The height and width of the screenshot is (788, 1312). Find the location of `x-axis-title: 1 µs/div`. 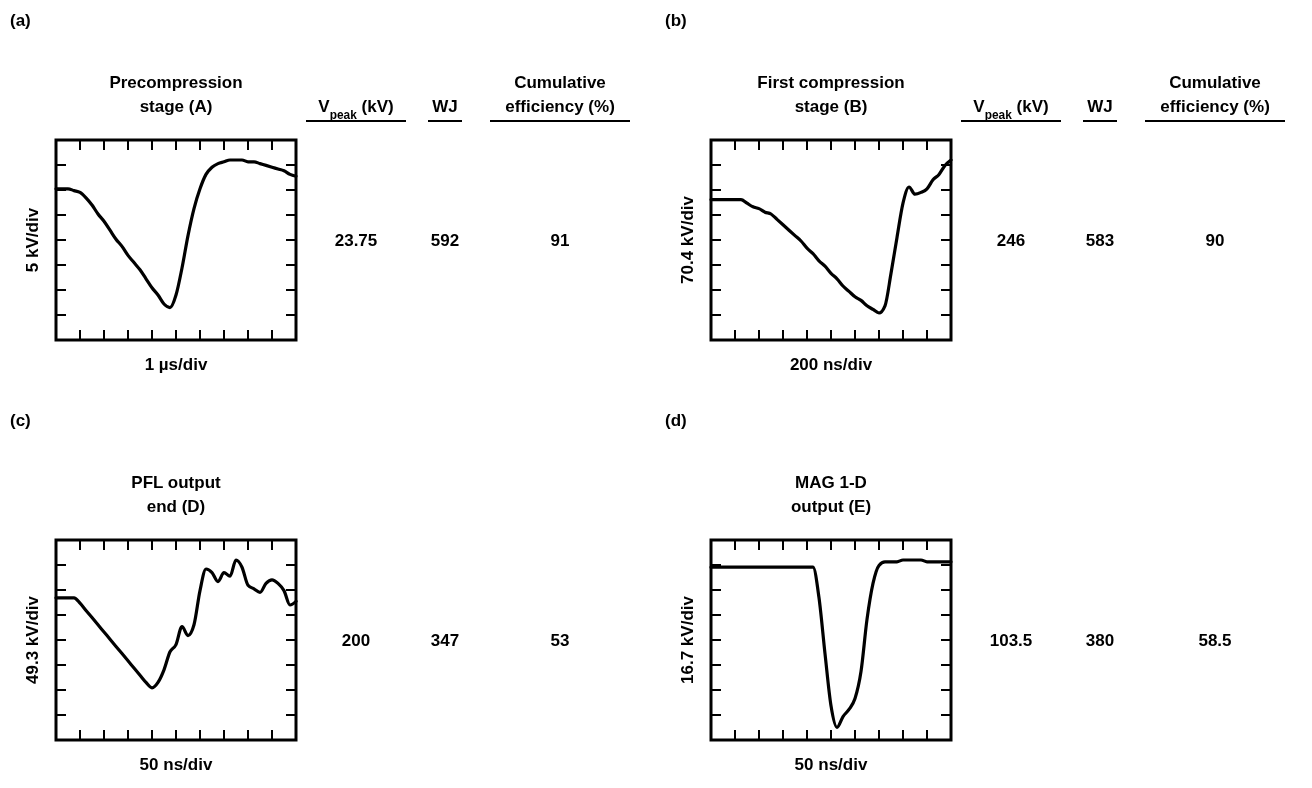

x-axis-title: 1 µs/div is located at coordinates (176, 364).